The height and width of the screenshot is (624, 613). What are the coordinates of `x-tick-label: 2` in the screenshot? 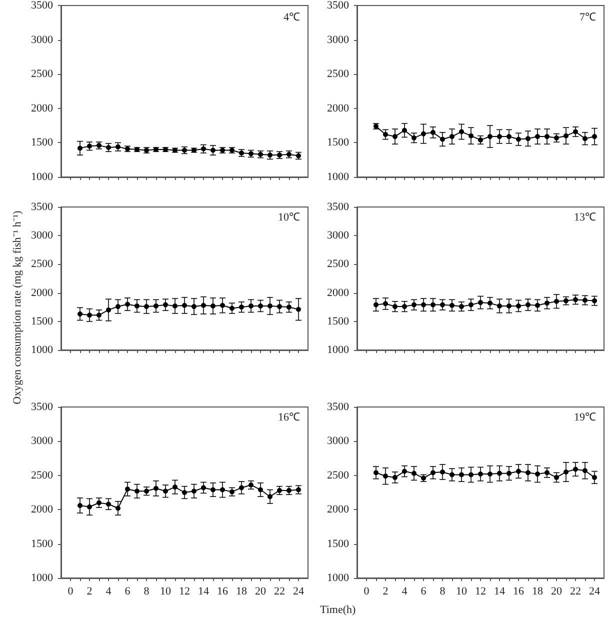 It's located at (385, 592).